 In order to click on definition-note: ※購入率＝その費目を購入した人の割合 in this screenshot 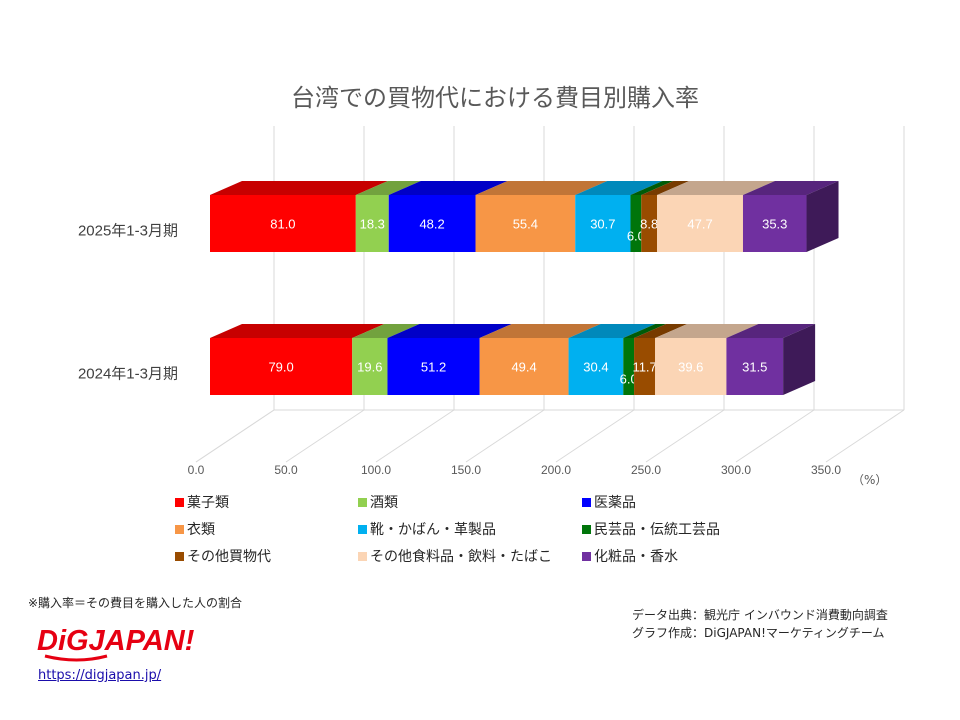, I will do `click(135, 603)`.